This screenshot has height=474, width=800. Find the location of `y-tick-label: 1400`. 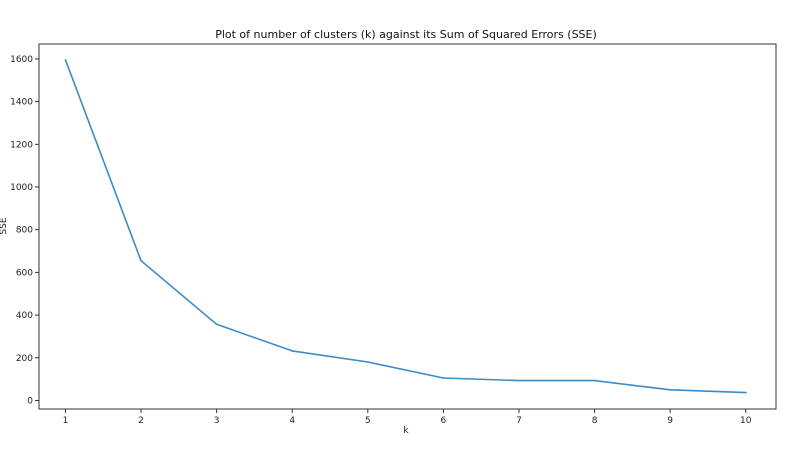

y-tick-label: 1400 is located at coordinates (21, 103).